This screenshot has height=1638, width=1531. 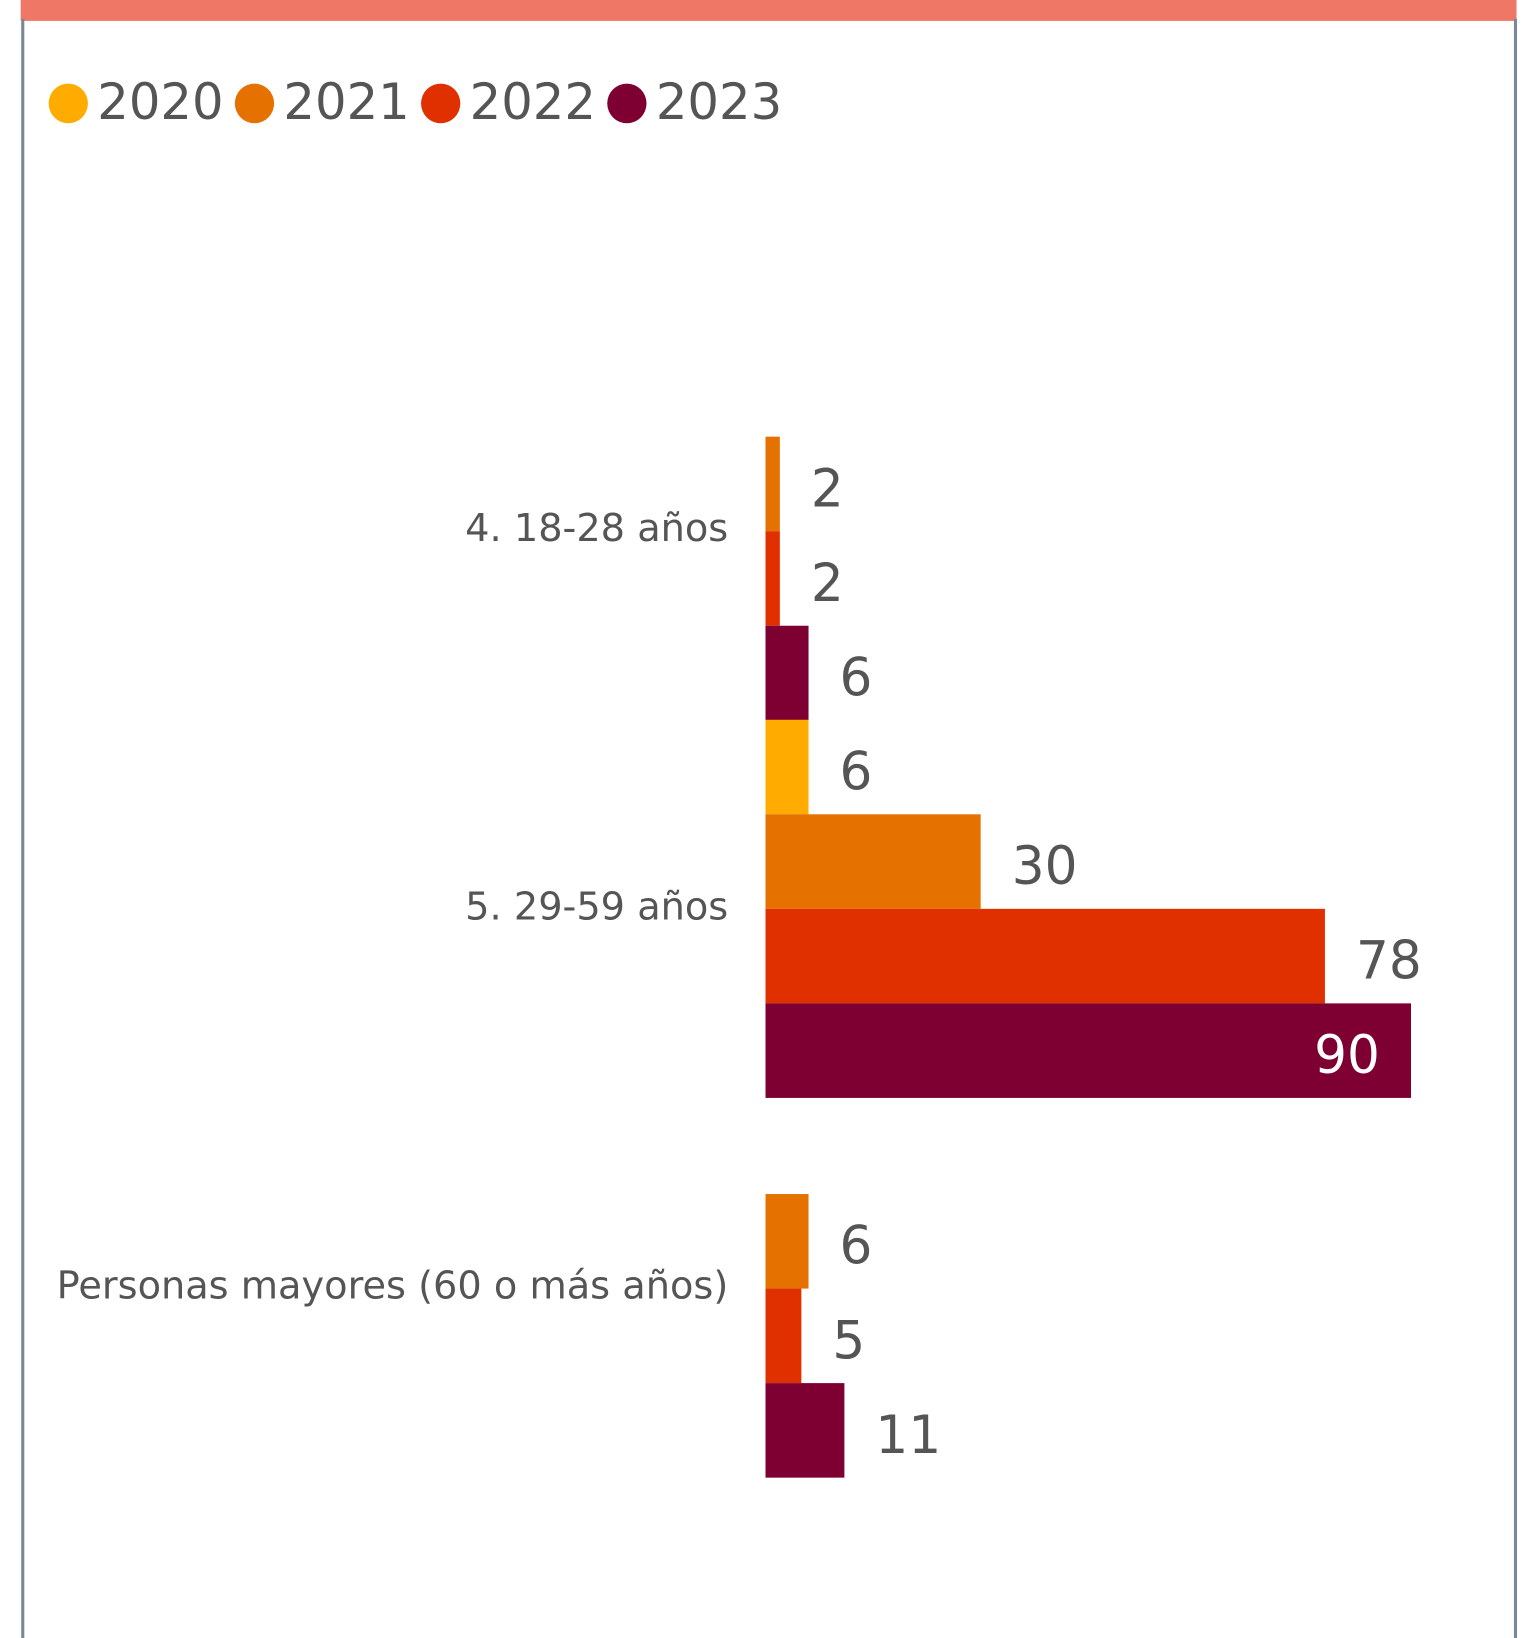 What do you see at coordinates (1389, 961) in the screenshot?
I see `value-label: 78` at bounding box center [1389, 961].